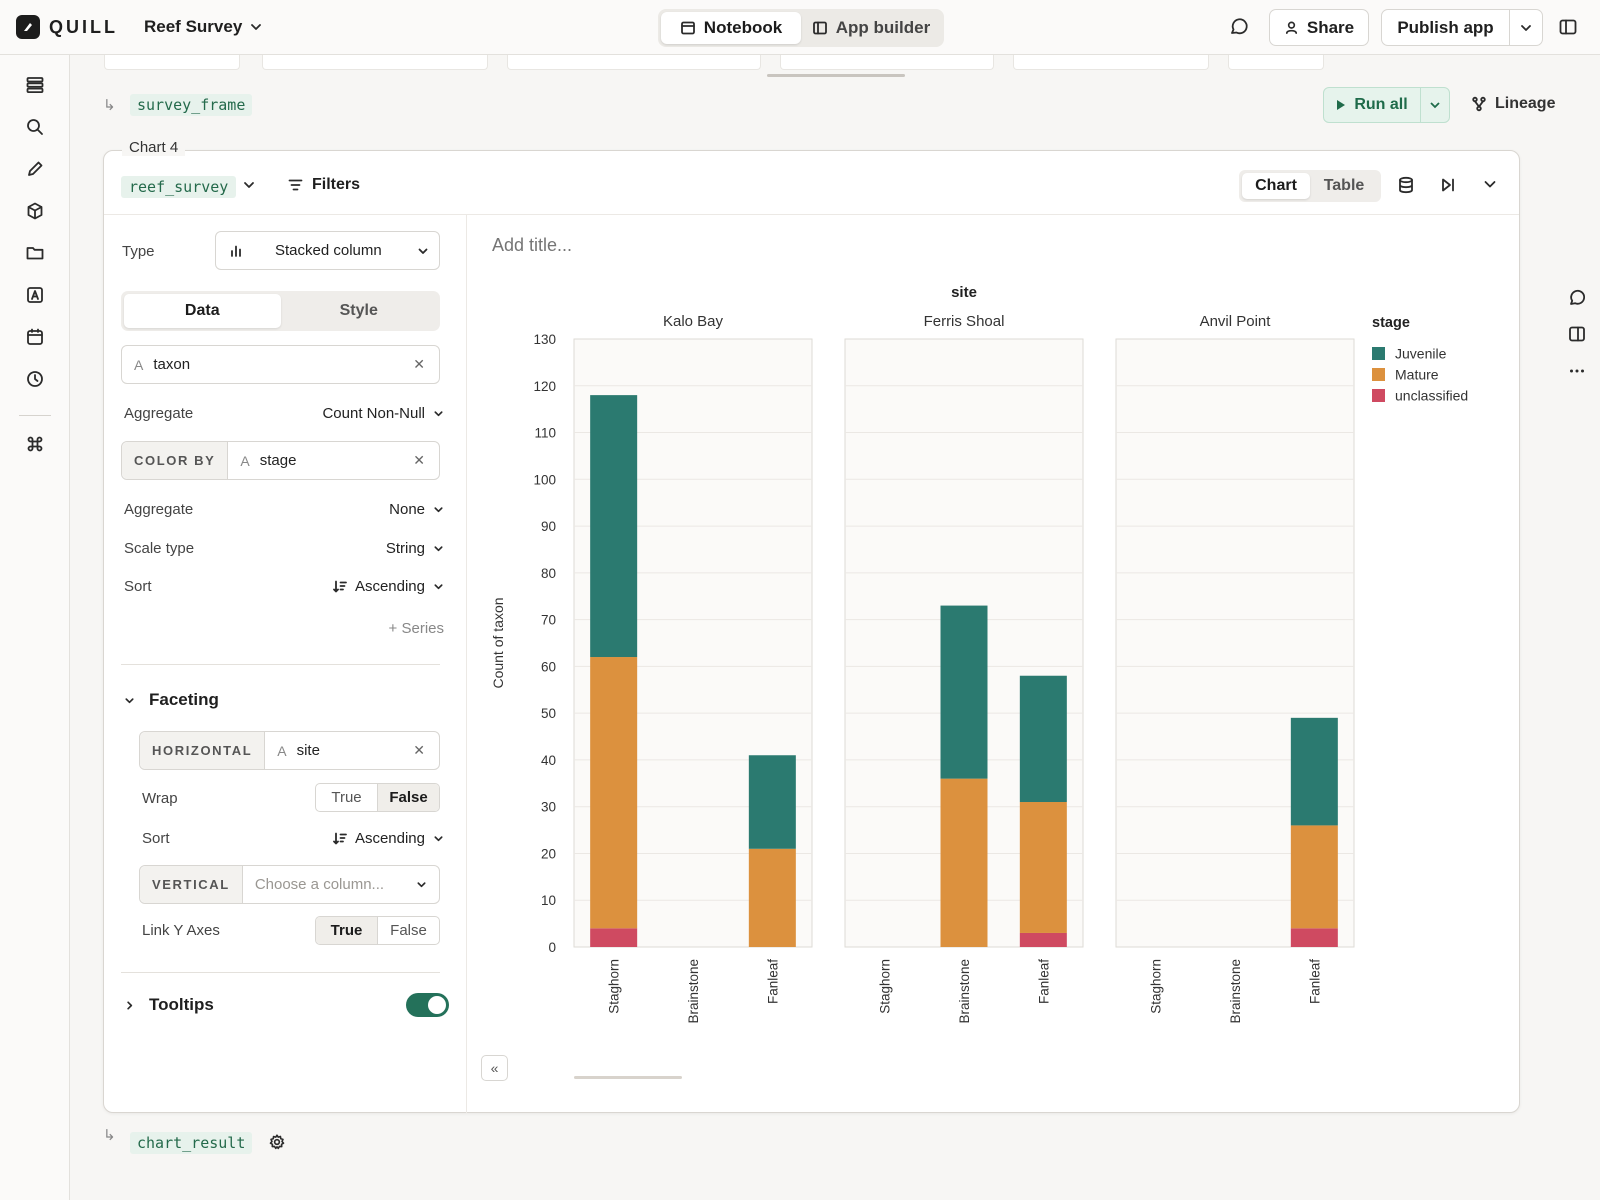 This screenshot has width=1600, height=1200. What do you see at coordinates (544, 386) in the screenshot?
I see `y-tick-label: 120` at bounding box center [544, 386].